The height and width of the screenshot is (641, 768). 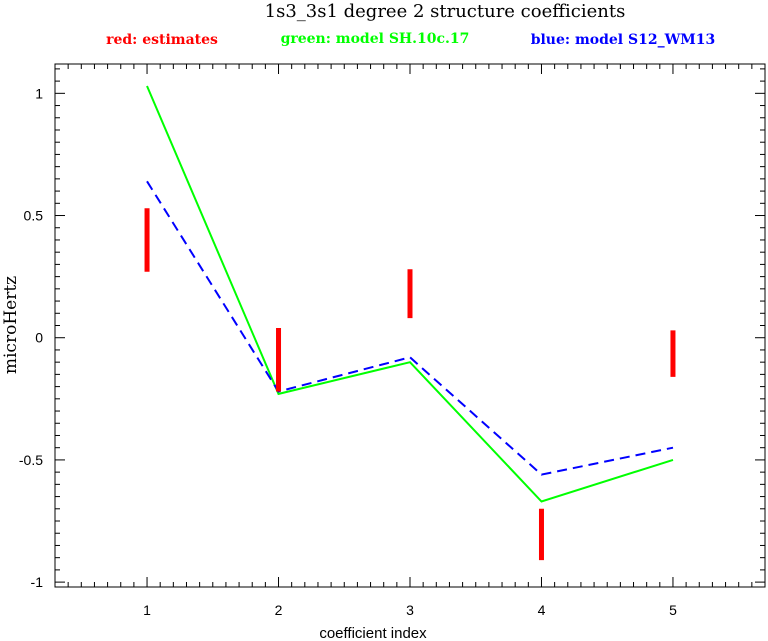 What do you see at coordinates (147, 610) in the screenshot?
I see `x-tick-label: 1` at bounding box center [147, 610].